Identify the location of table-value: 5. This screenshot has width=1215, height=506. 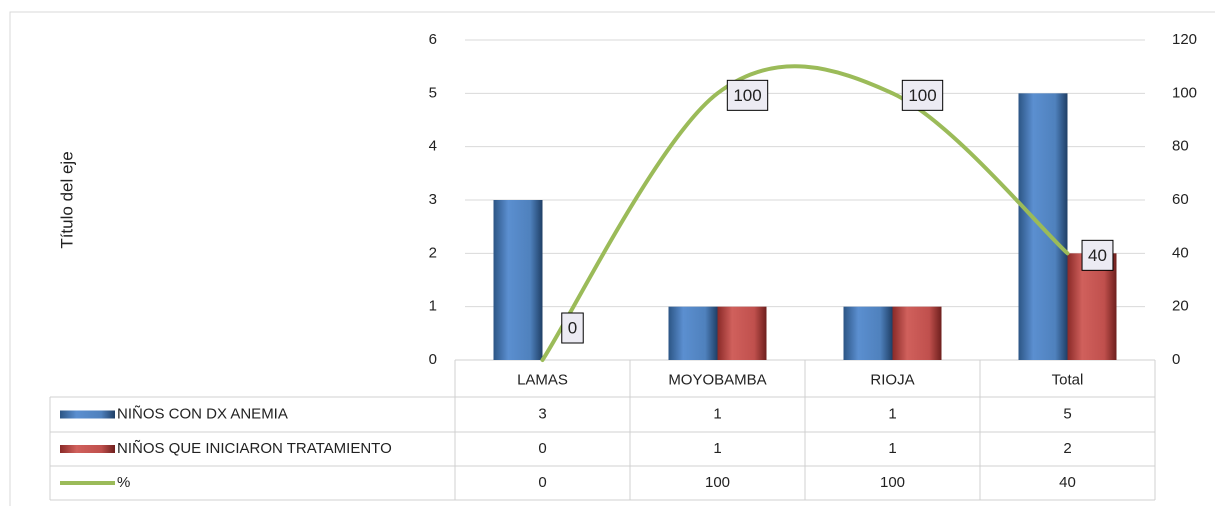
(1067, 413).